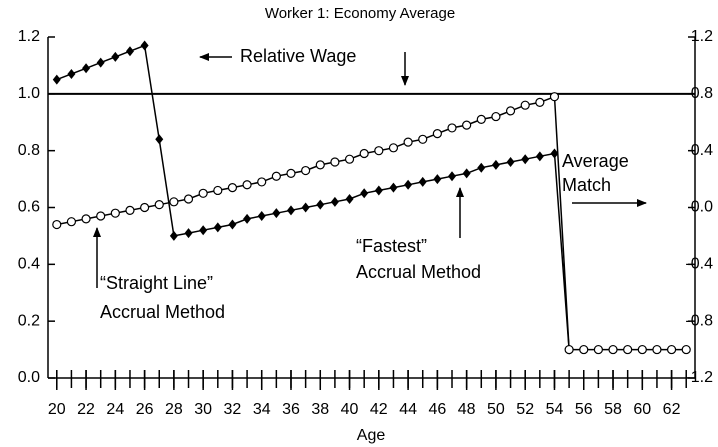 This screenshot has width=718, height=447. I want to click on x-tick-label: 48, so click(467, 409).